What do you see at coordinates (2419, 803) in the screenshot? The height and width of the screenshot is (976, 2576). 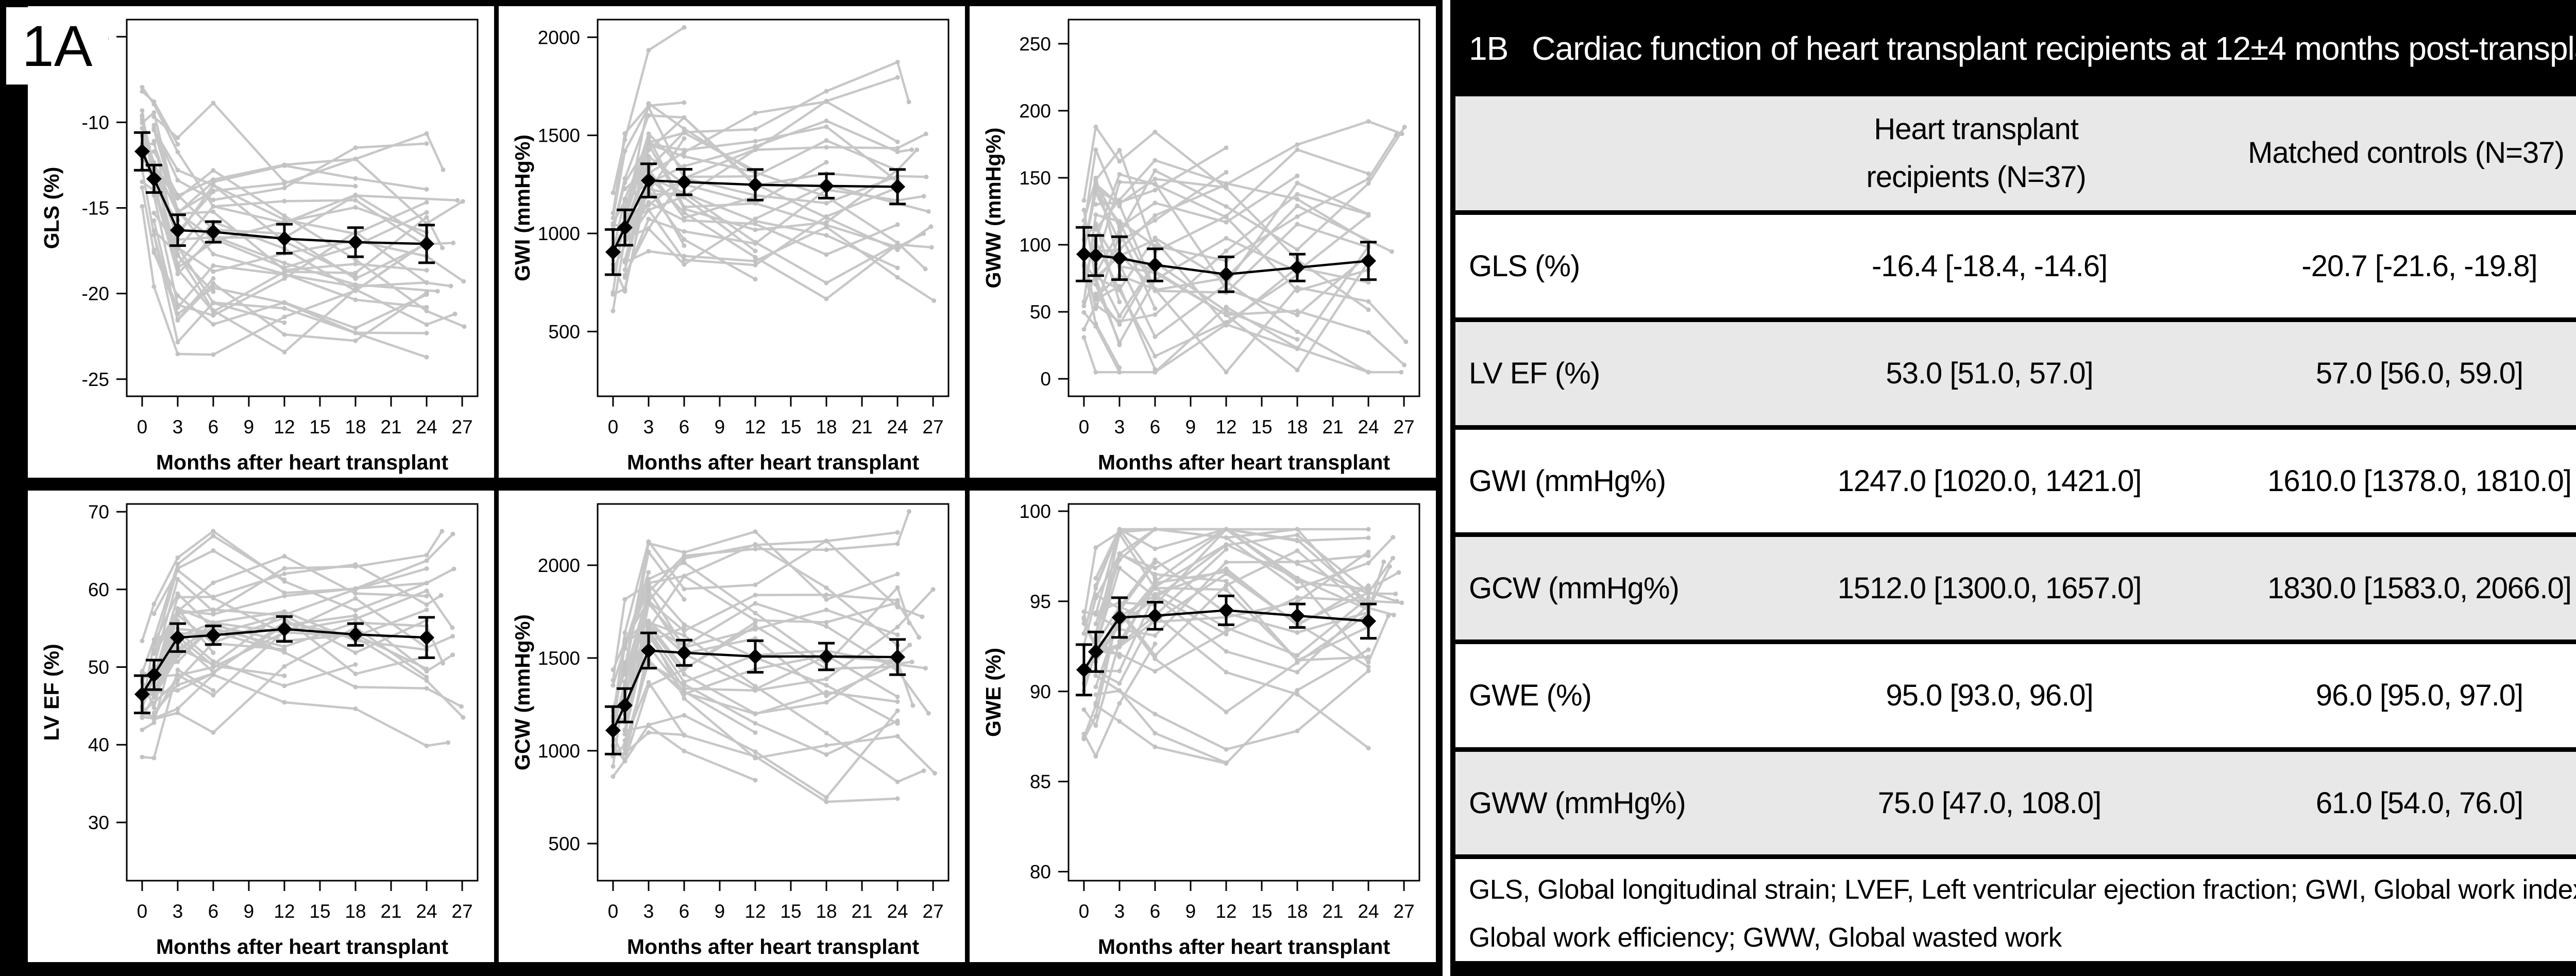 I see `table-cell: 61.0 [54.0, 76.0]` at bounding box center [2419, 803].